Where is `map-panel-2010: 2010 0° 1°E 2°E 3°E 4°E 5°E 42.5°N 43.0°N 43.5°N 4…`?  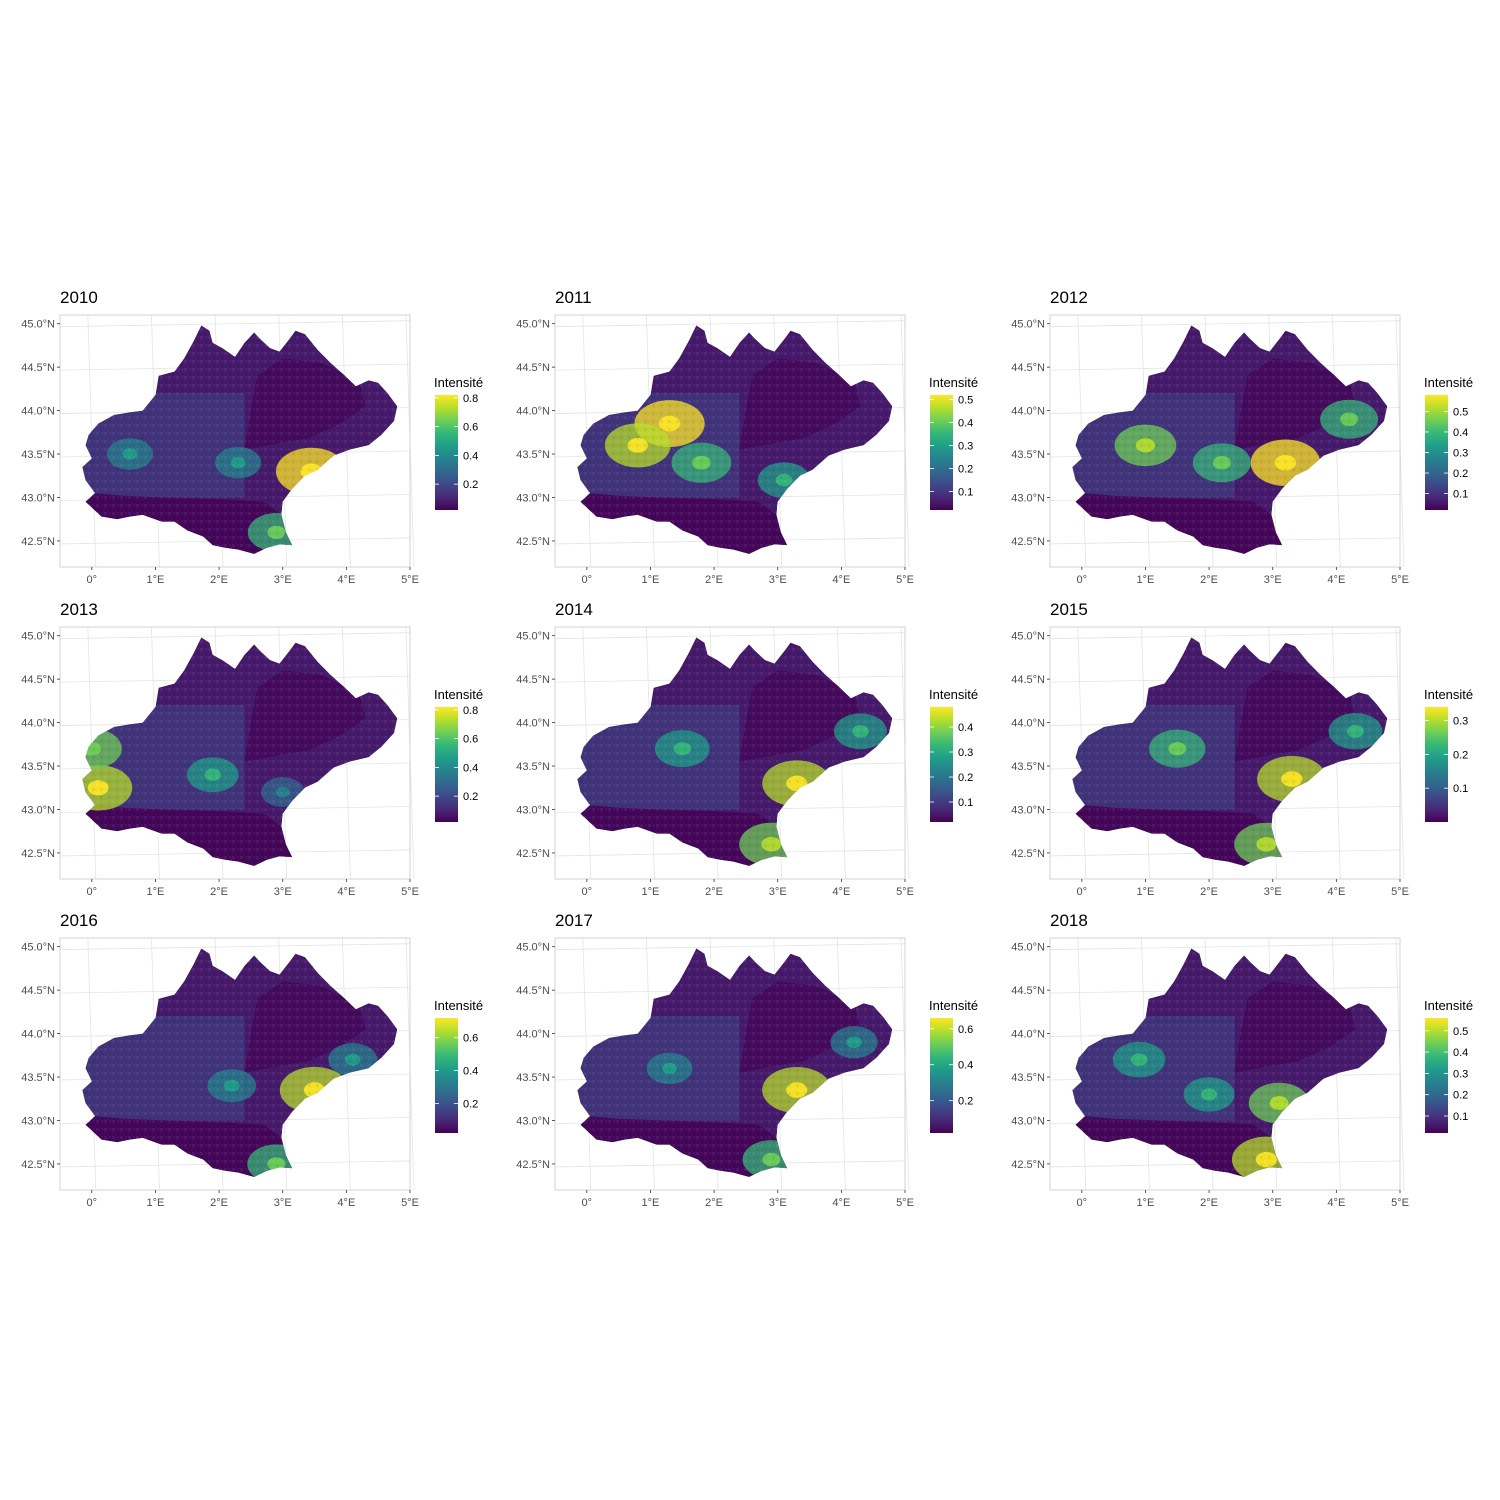 map-panel-2010: 2010 0° 1°E 2°E 3°E 4°E 5°E 42.5°N 43.0°N 43.5°N 4… is located at coordinates (252, 437).